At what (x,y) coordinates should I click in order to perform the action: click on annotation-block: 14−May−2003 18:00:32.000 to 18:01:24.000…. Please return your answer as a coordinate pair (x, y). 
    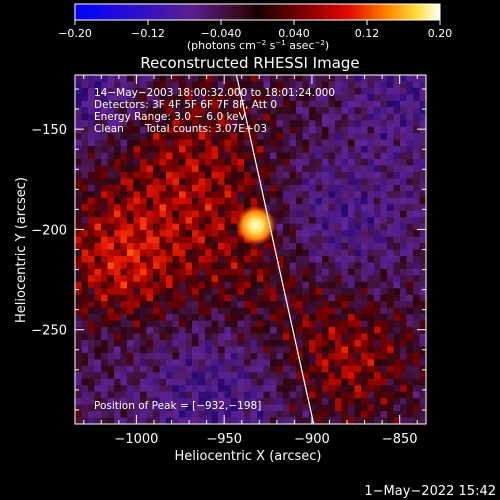
    Looking at the image, I should click on (214, 111).